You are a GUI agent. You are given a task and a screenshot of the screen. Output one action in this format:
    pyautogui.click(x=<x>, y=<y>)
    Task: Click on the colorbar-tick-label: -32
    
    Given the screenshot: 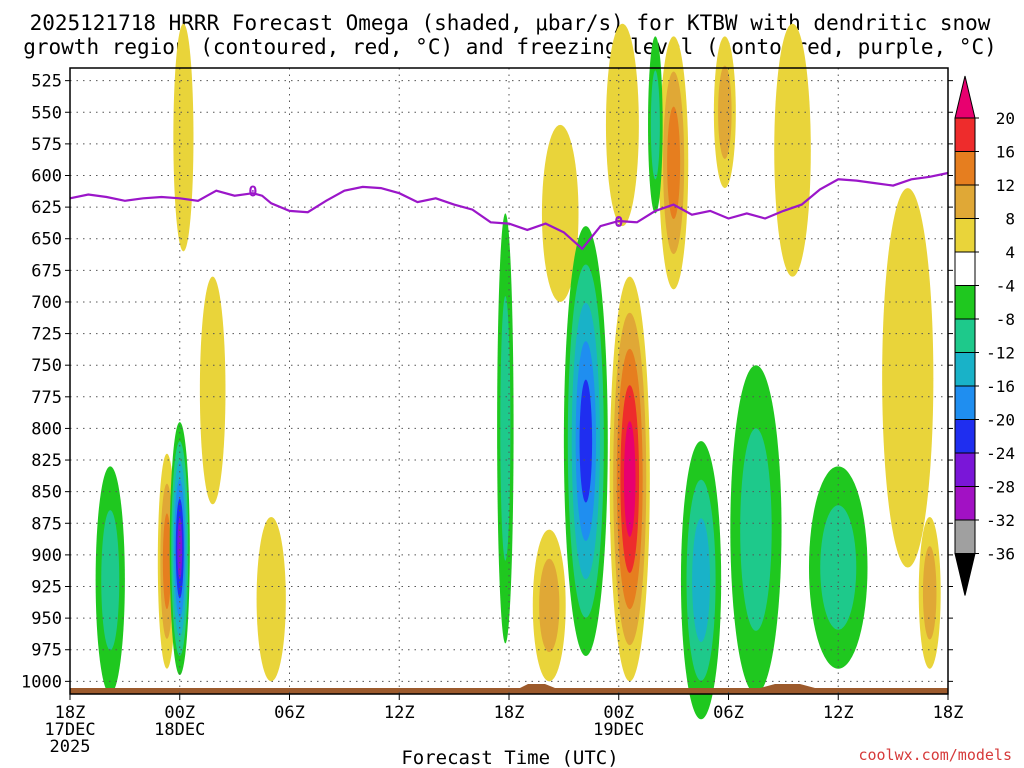 What is the action you would take?
    pyautogui.click(x=1000, y=520)
    